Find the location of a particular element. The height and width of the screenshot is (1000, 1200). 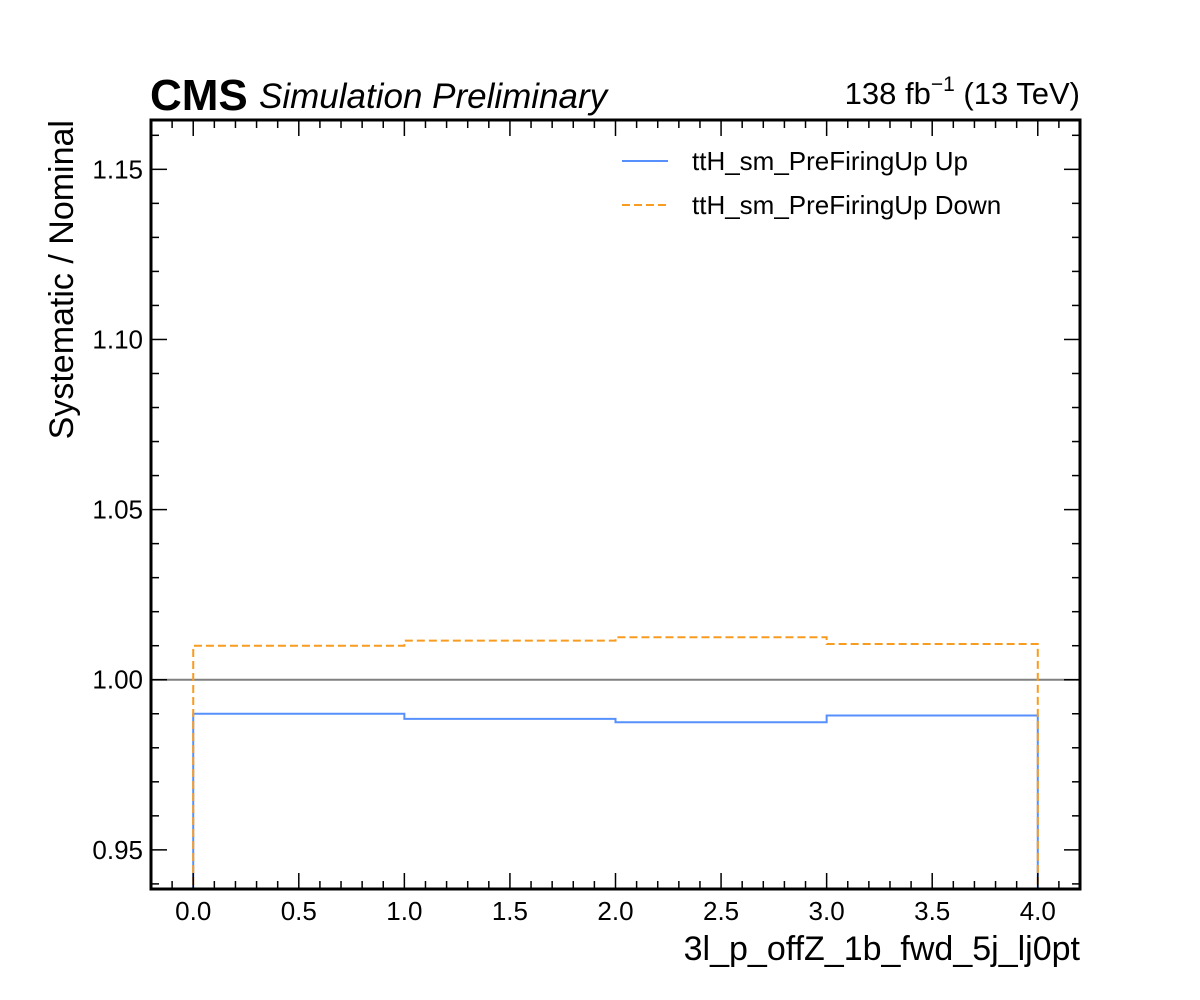

x-tick-label: 1.0 is located at coordinates (404, 911).